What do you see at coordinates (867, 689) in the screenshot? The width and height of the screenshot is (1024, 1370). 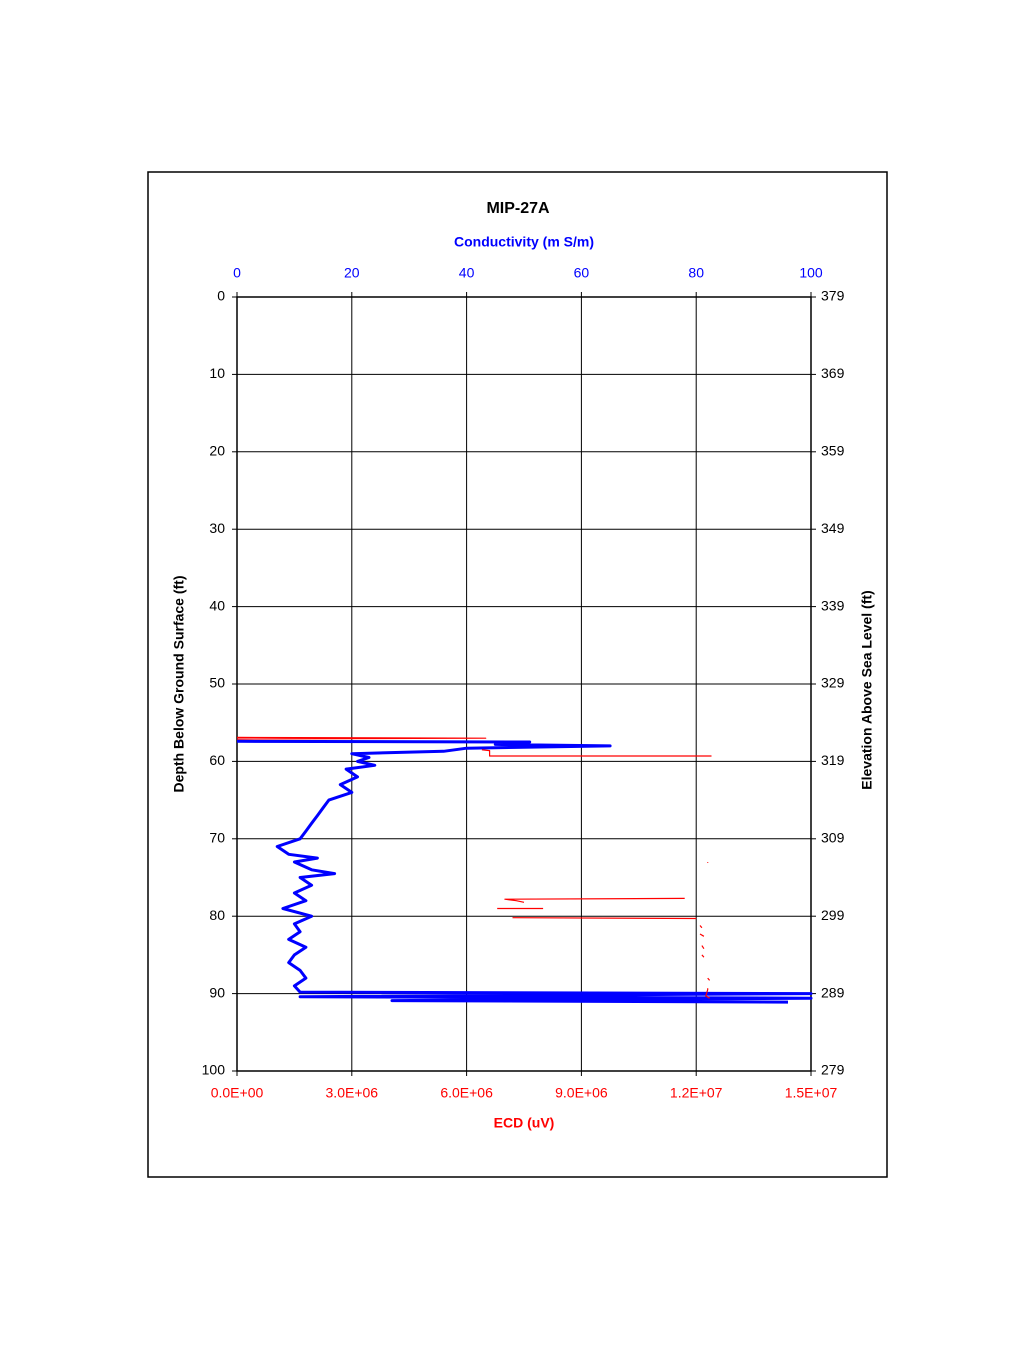 I see `y2-axis-label: Elevation Above Sea Level (ft)` at bounding box center [867, 689].